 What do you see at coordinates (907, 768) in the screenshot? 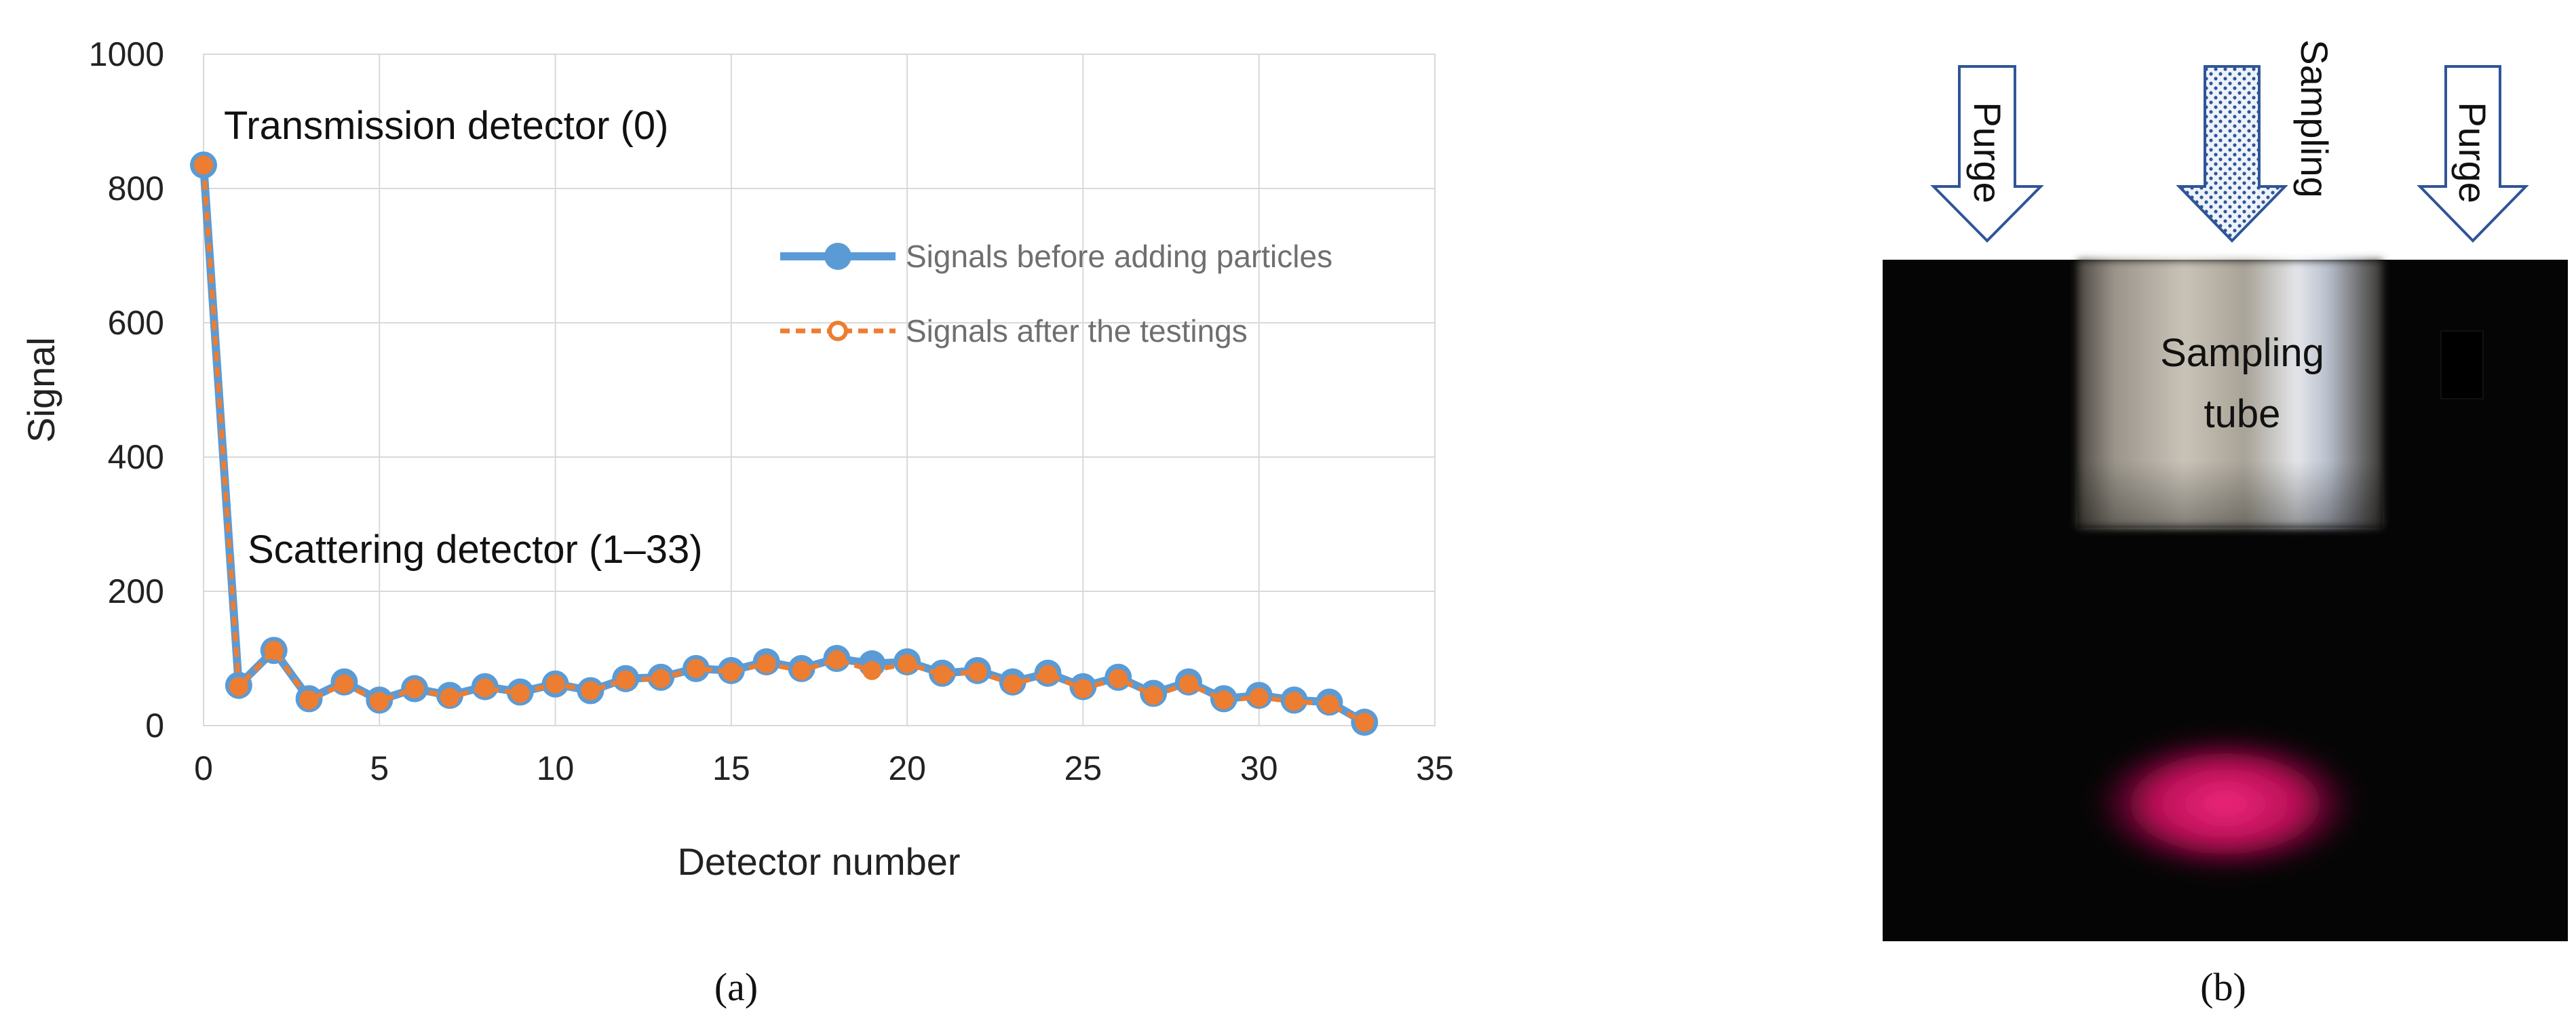
I see `x-tick-label: 20` at bounding box center [907, 768].